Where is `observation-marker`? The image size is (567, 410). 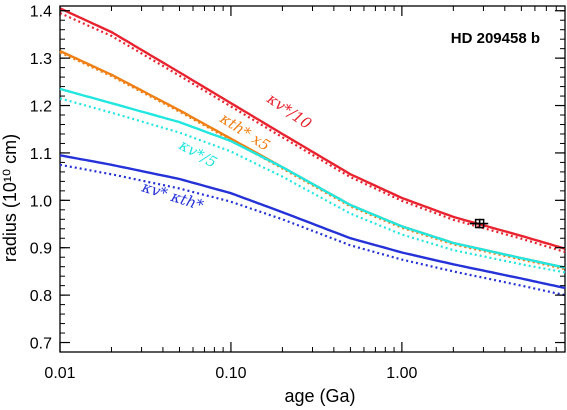
observation-marker is located at coordinates (479, 223).